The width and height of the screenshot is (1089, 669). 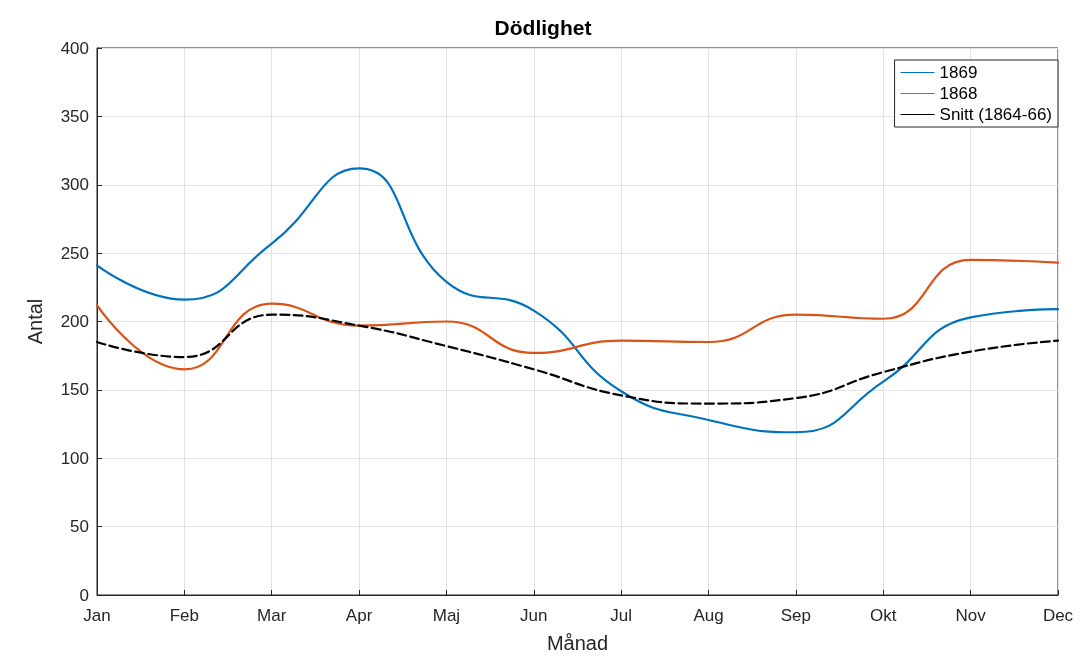 What do you see at coordinates (184, 615) in the screenshot?
I see `x-tick-label: Feb` at bounding box center [184, 615].